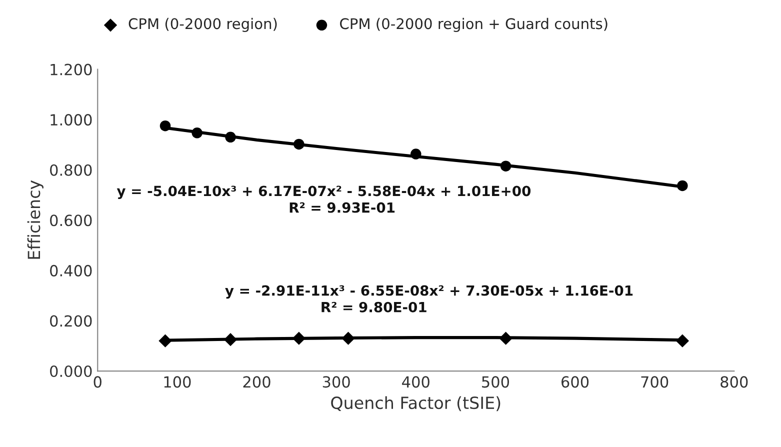 Image resolution: width=781 pixels, height=447 pixels. Describe the element at coordinates (496, 382) in the screenshot. I see `x-tick-label: 500` at that location.